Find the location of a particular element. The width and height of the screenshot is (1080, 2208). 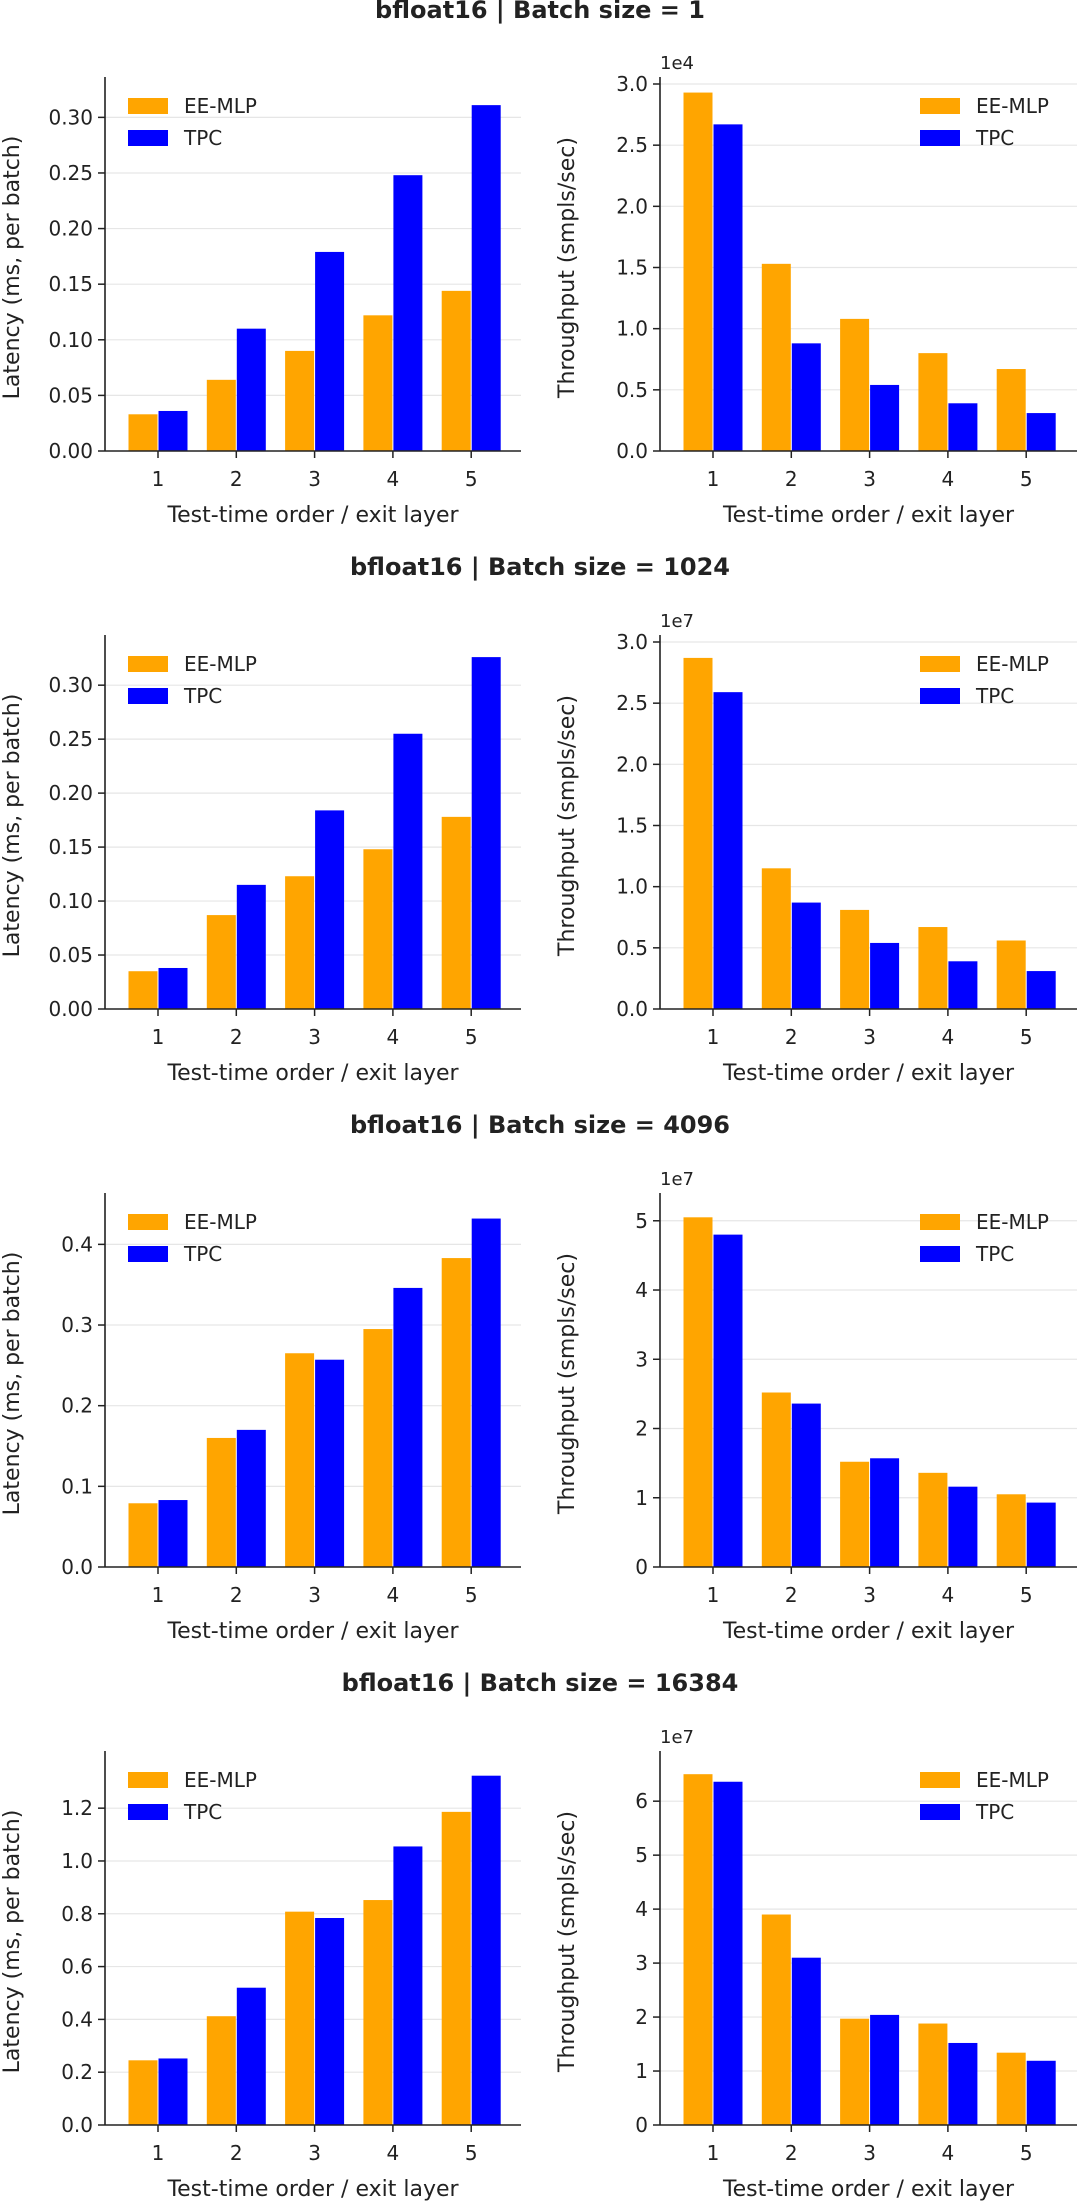

y-tick-label: 3 is located at coordinates (641, 1963).